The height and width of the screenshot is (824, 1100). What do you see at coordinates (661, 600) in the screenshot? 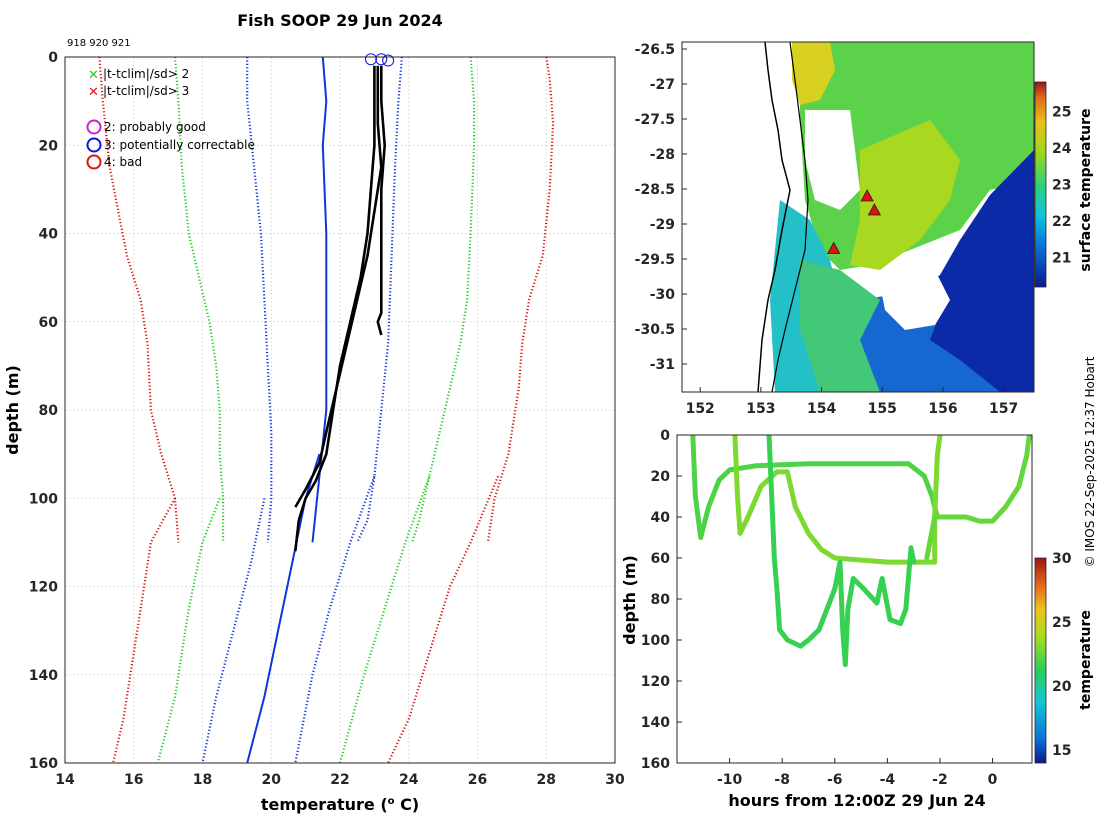
I see `depth-time-y-ticks: 0 20 40 60 80 100 120 140 160` at bounding box center [661, 600].